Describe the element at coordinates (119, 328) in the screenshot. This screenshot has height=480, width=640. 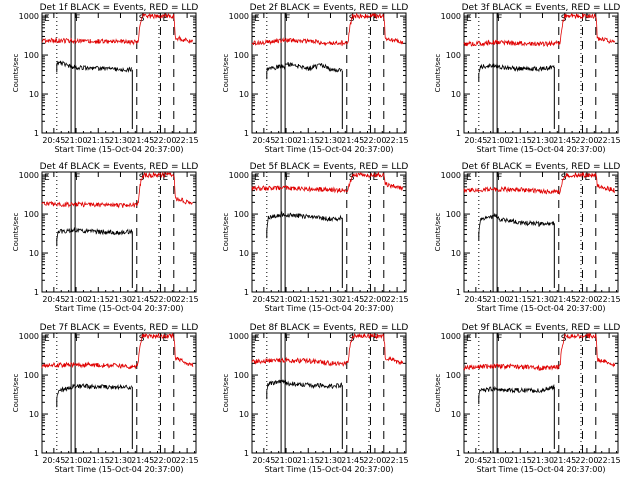
I see `panel-title: Det 7f BLACK = Events, RED = LLD` at that location.